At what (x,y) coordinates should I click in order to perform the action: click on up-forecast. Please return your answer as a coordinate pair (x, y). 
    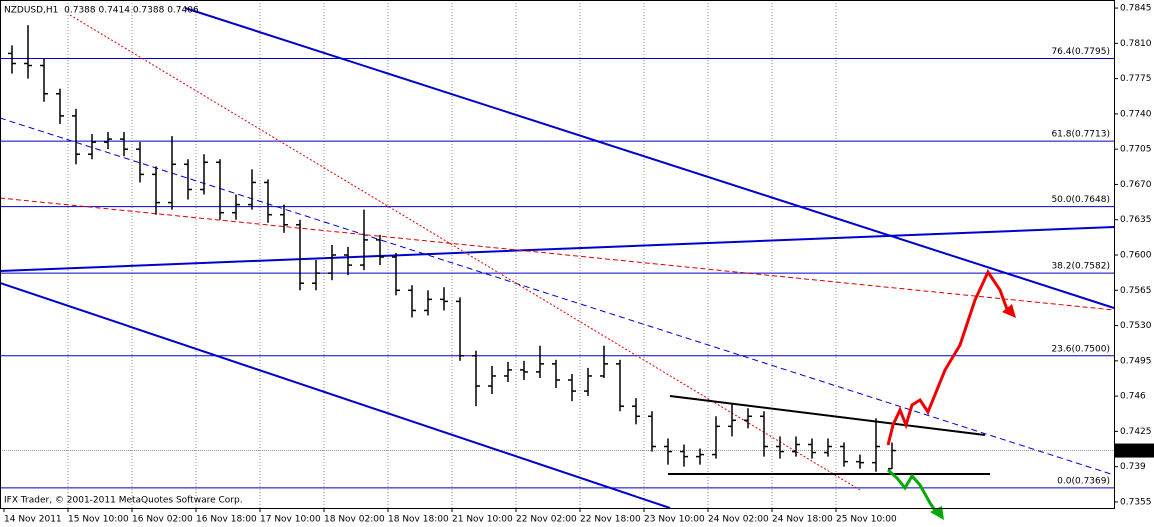
    Looking at the image, I should click on (948, 357).